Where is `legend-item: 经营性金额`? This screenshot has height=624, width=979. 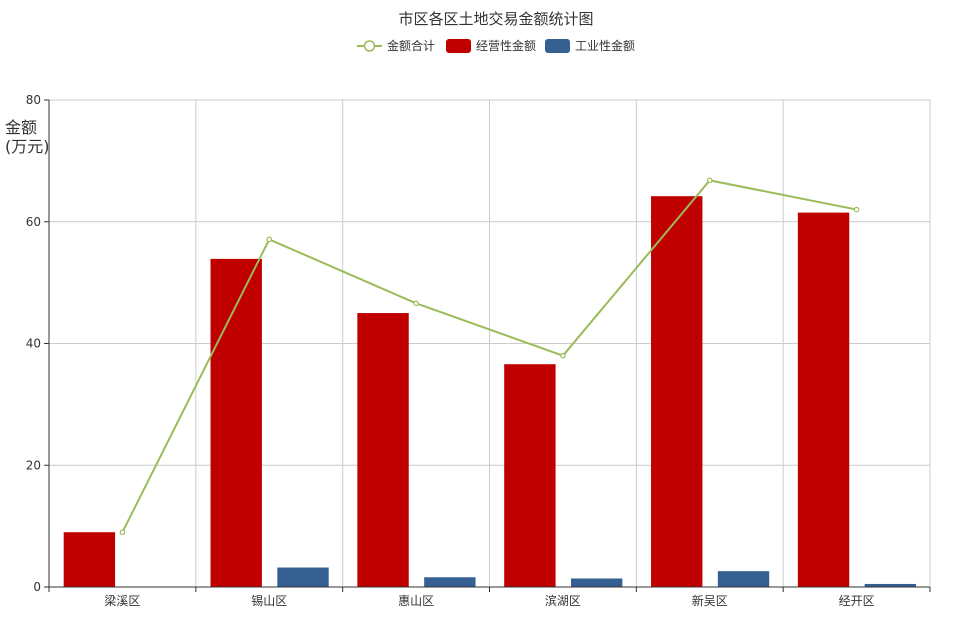 legend-item: 经营性金额 is located at coordinates (491, 45).